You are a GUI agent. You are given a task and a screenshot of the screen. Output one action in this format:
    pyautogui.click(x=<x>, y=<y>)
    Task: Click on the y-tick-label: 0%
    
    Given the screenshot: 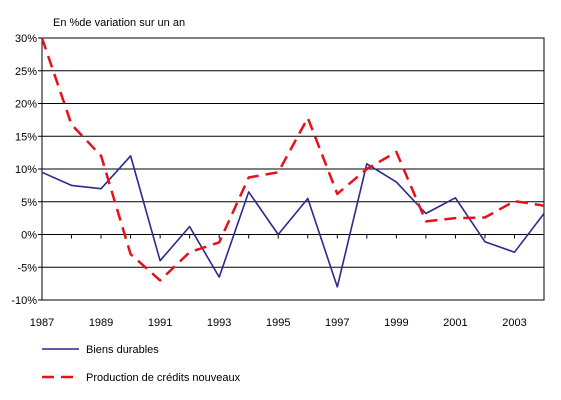 What is the action you would take?
    pyautogui.click(x=29, y=236)
    